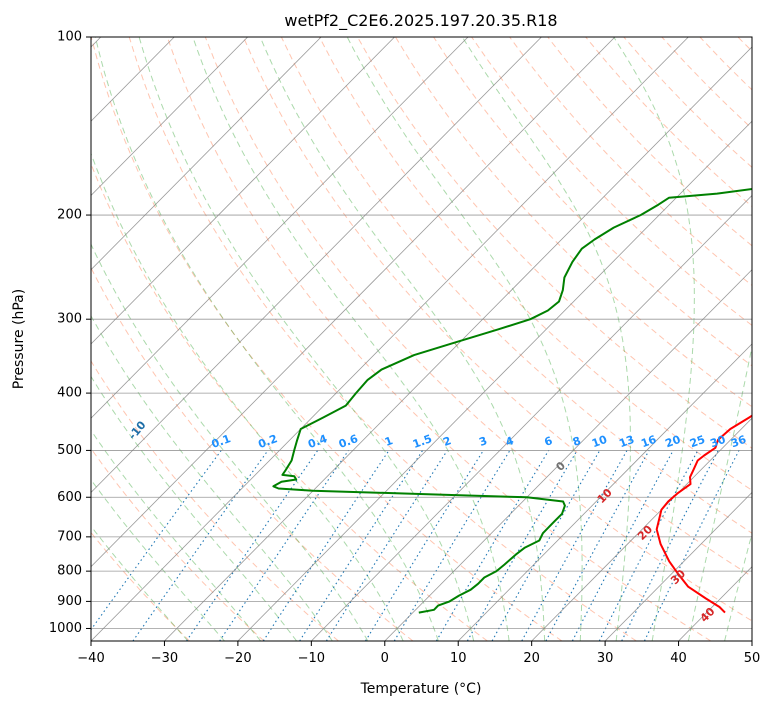  I want to click on x-tick-label: −20, so click(237, 658).